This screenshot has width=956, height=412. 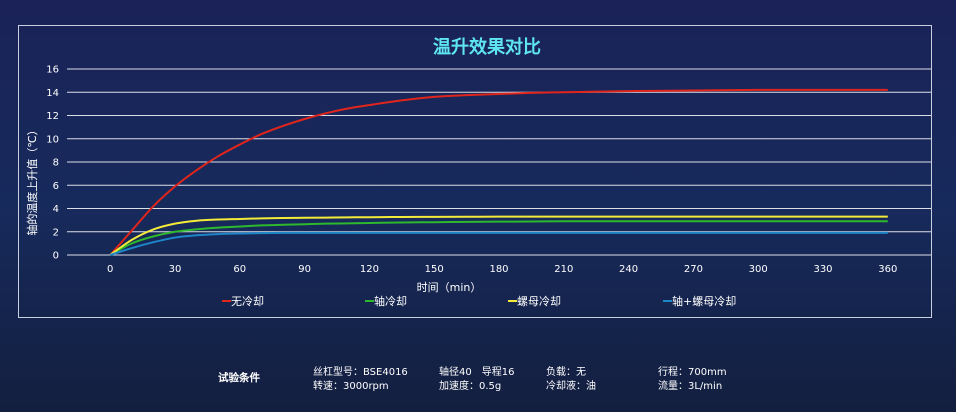 I want to click on x-tick-label: 120, so click(x=369, y=269).